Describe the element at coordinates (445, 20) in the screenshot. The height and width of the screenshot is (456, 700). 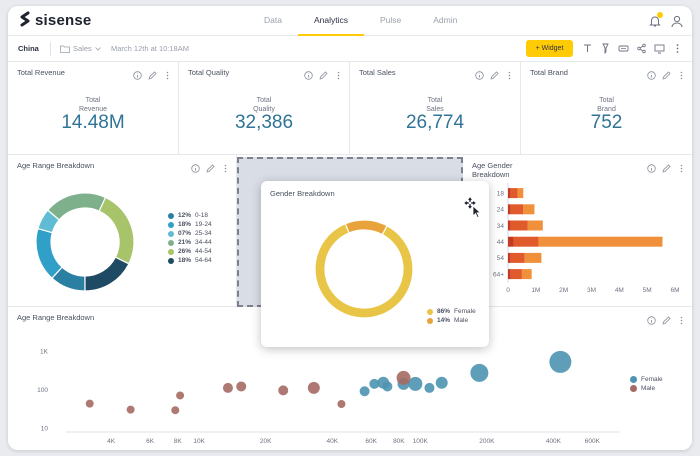
I see `nav-tab-admin: Admin` at that location.